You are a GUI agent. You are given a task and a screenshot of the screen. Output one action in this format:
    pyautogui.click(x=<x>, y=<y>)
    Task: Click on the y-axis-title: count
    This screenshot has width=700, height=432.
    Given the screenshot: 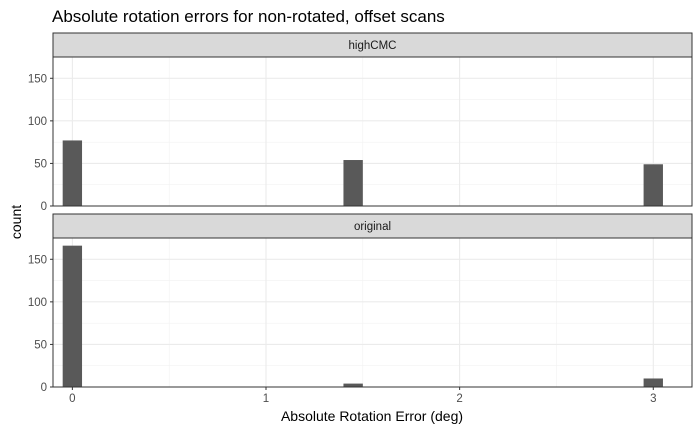 What is the action you would take?
    pyautogui.click(x=16, y=222)
    